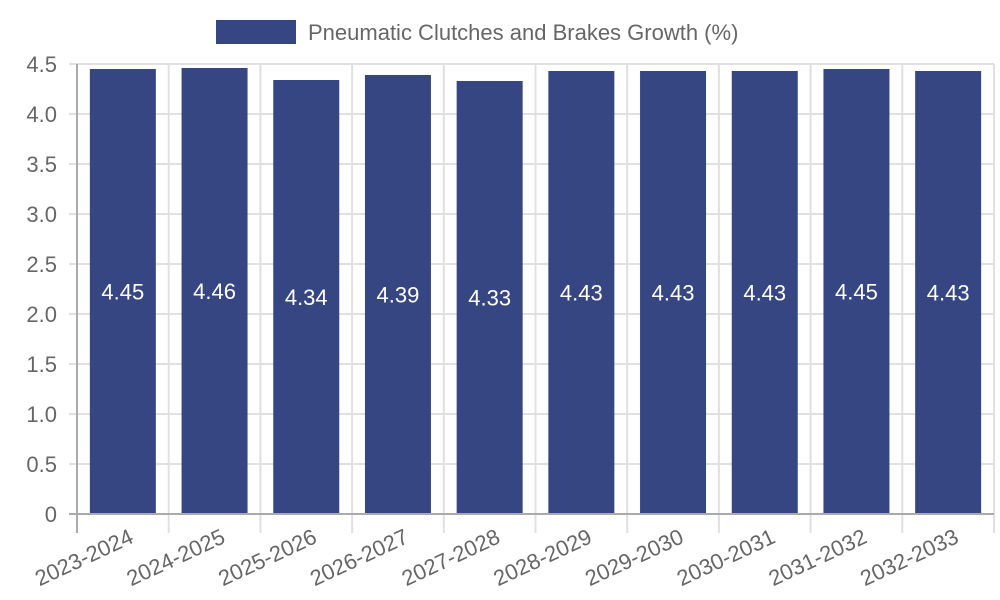  What do you see at coordinates (41, 364) in the screenshot?
I see `y-tick-label: 1.5` at bounding box center [41, 364].